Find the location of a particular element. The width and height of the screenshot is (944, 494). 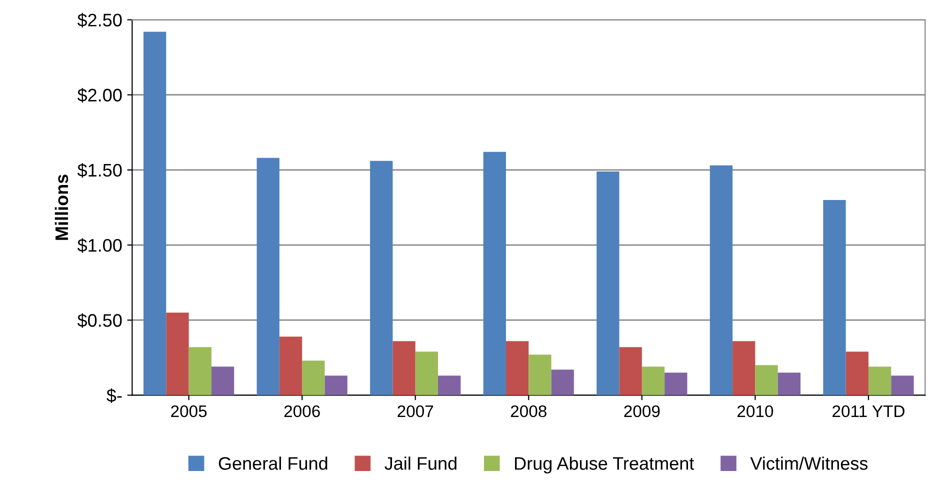

legend-label: Drug Abuse Treatment is located at coordinates (604, 465).